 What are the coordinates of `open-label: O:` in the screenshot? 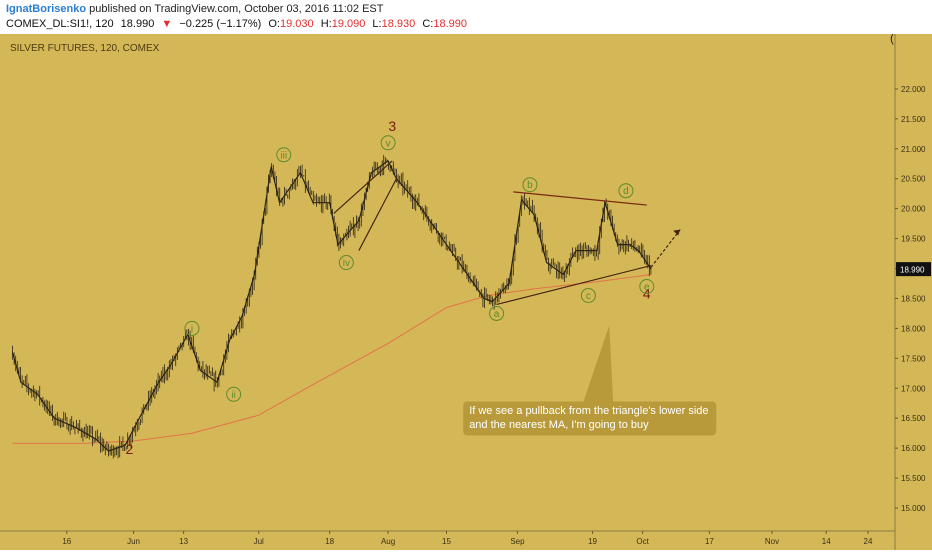 It's located at (274, 24).